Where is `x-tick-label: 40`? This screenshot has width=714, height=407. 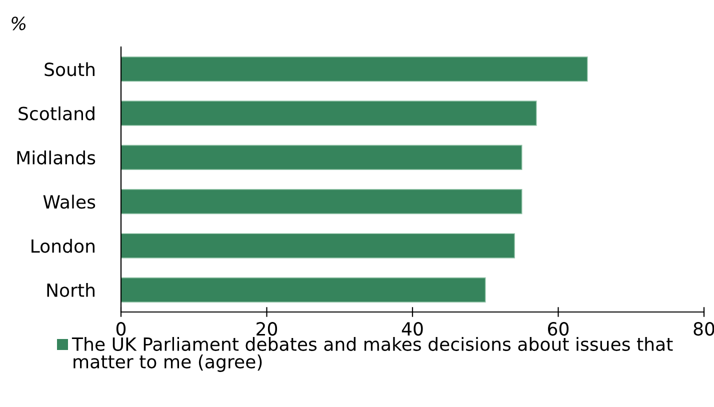 x-tick-label: 40 is located at coordinates (412, 329).